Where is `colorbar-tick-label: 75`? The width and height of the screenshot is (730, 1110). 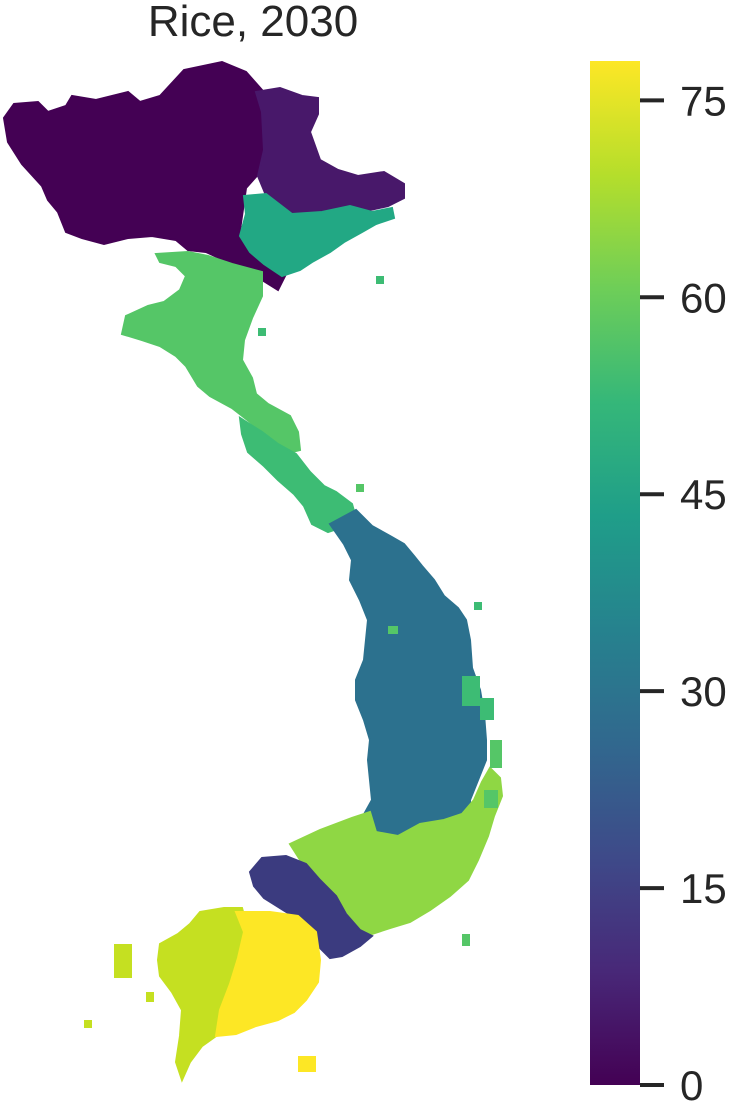 colorbar-tick-label: 75 is located at coordinates (703, 100).